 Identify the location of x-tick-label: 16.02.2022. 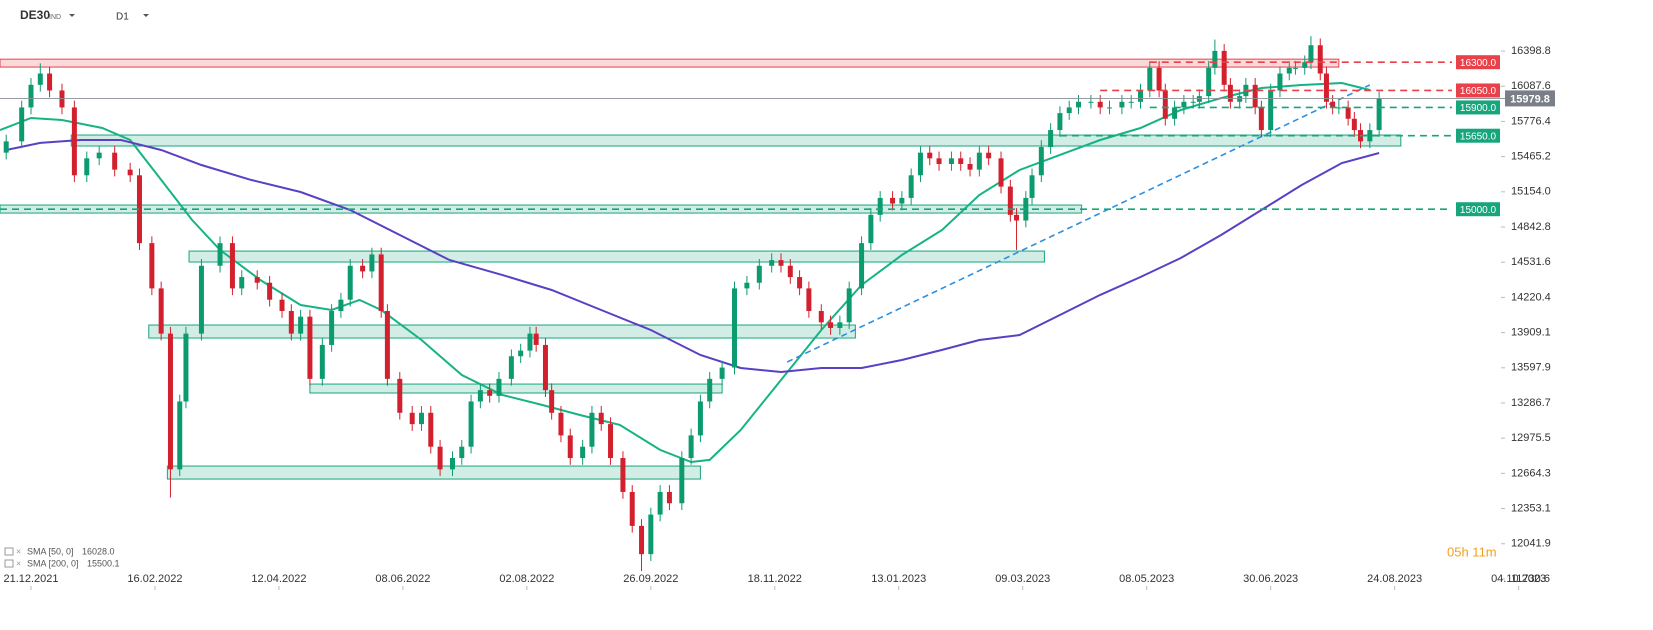
(154, 579).